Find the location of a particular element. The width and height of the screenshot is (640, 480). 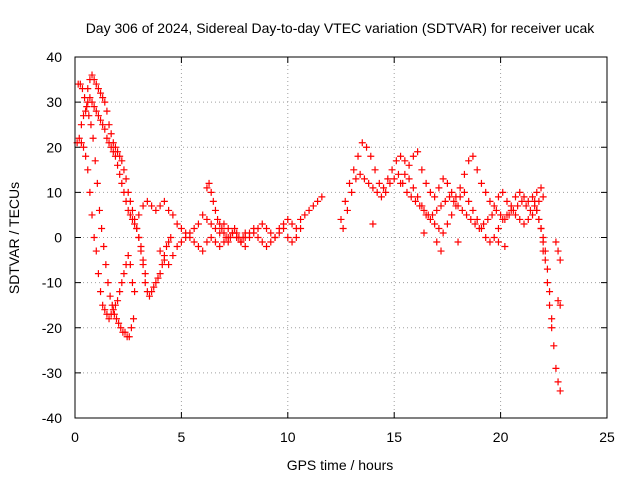

x-tick-label: 10 is located at coordinates (288, 437).